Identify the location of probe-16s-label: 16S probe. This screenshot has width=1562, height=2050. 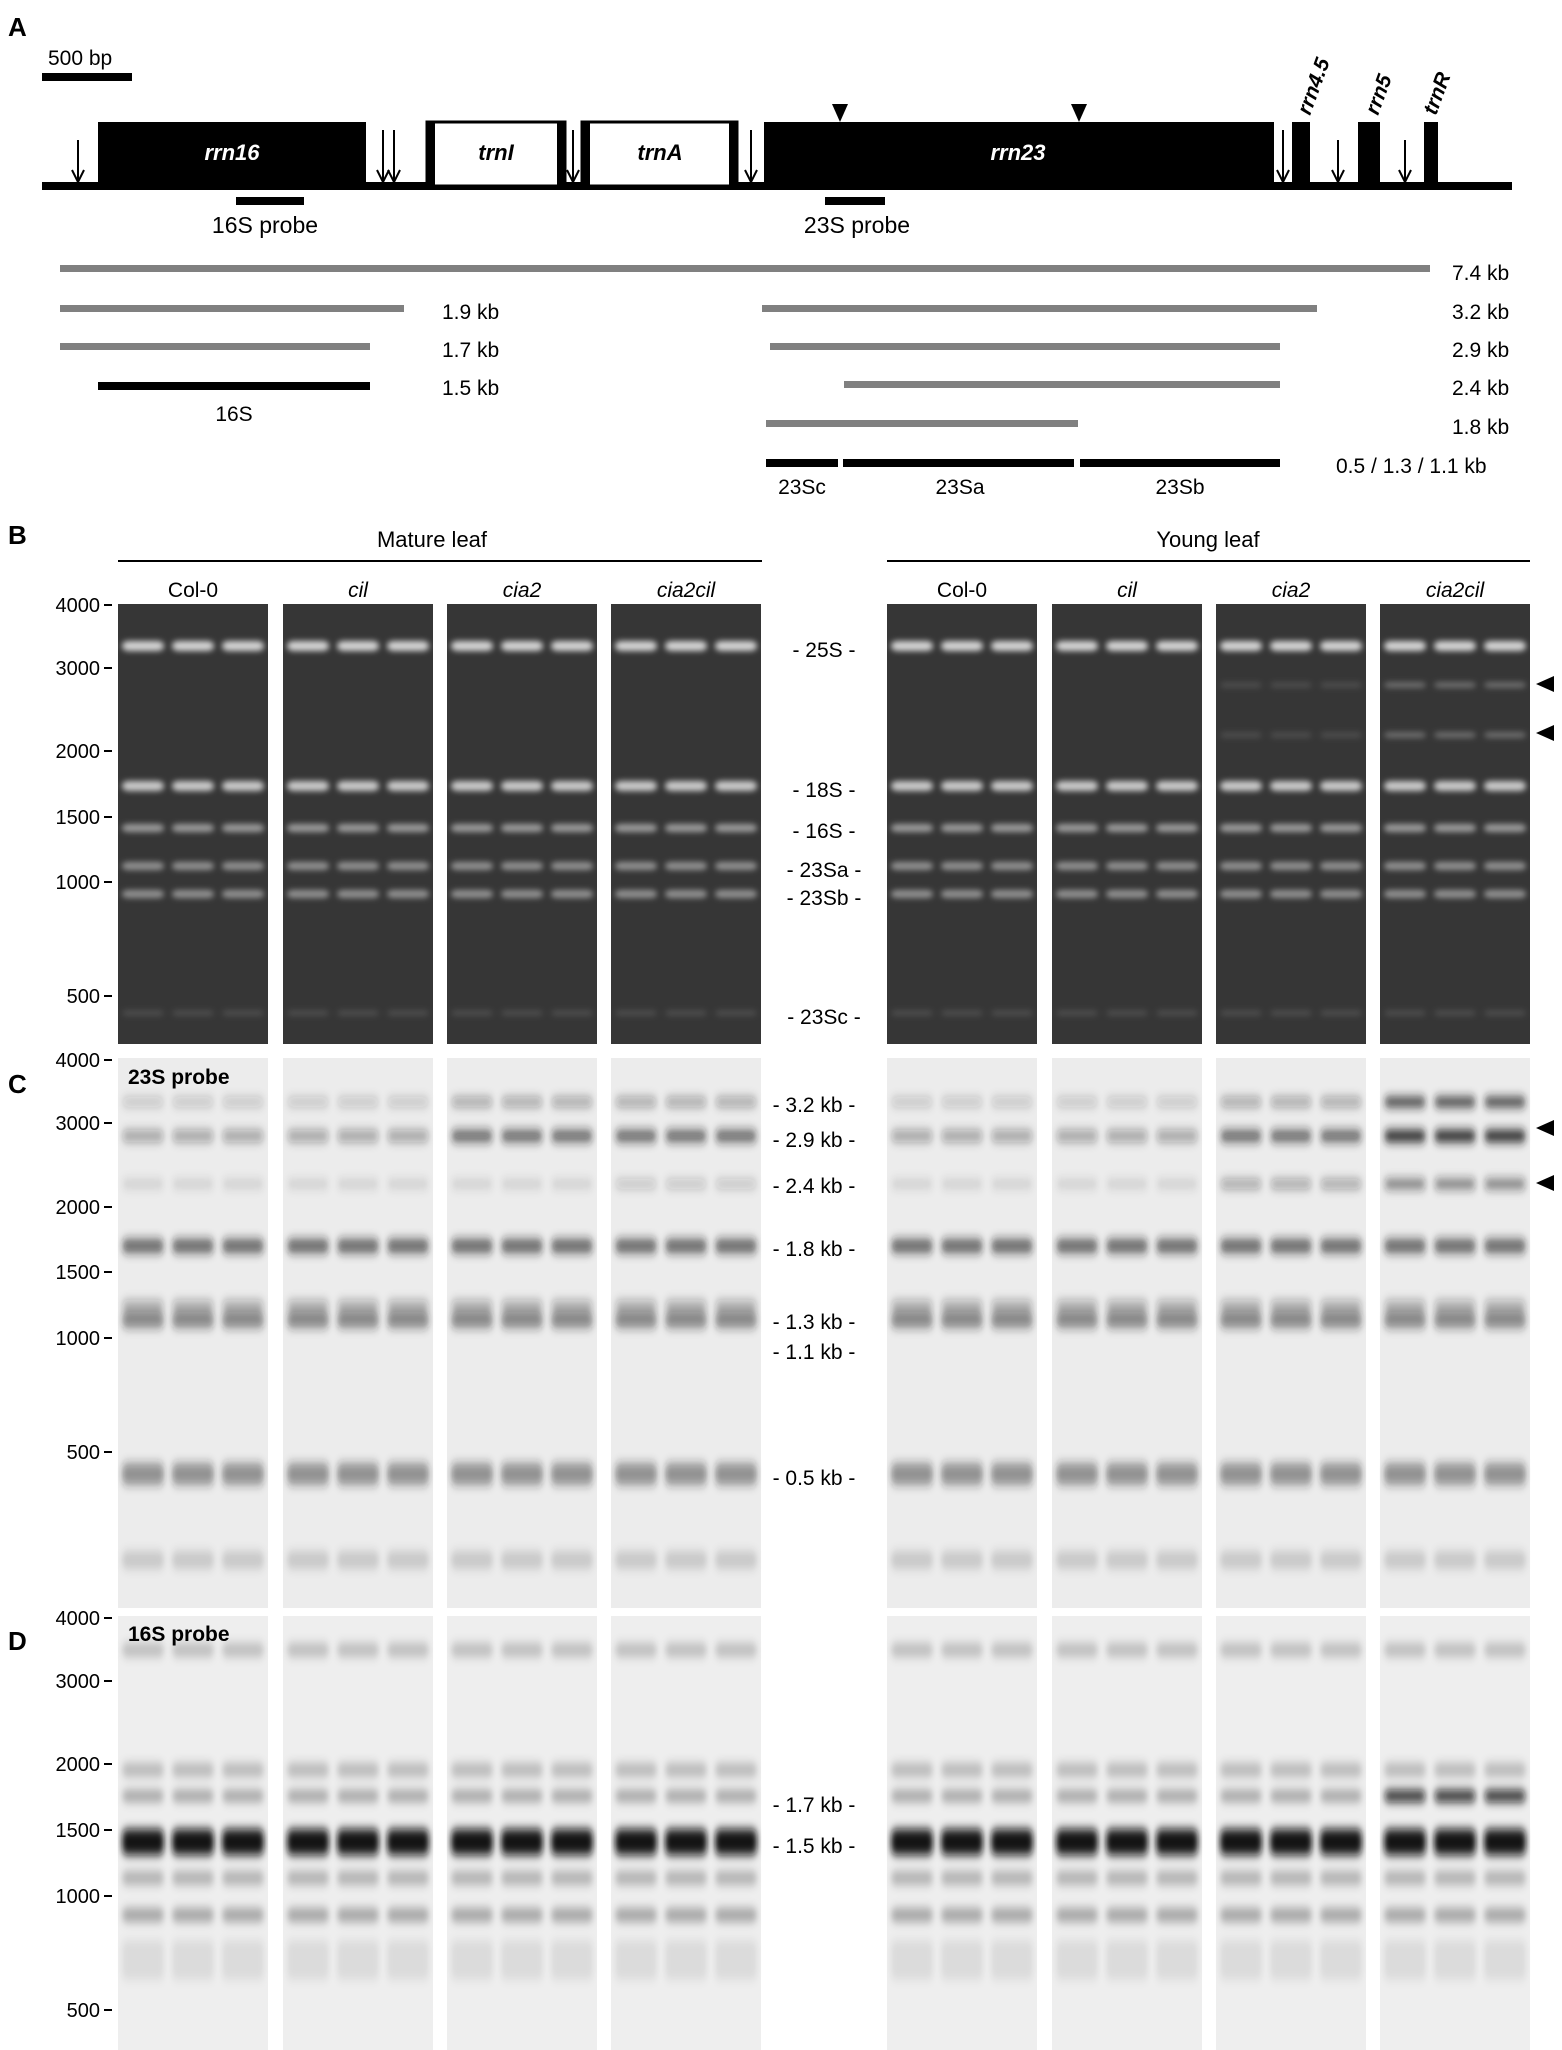
(265, 225).